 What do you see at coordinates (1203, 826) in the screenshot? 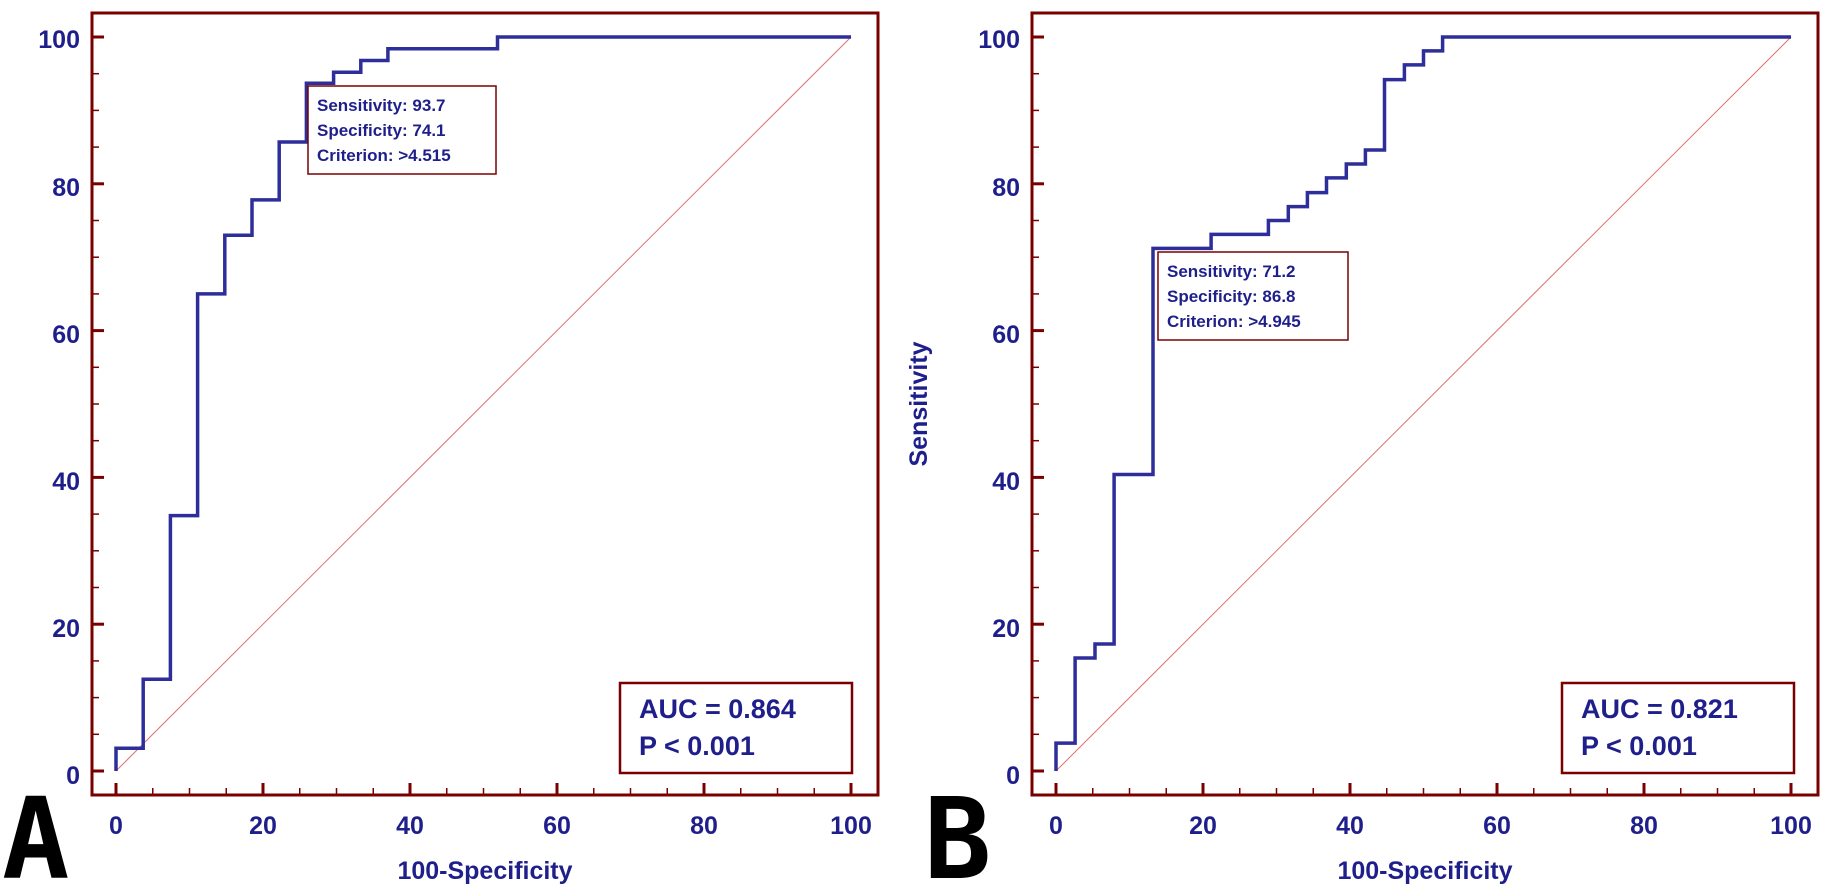
I see `panel-b-x-tick: 20` at bounding box center [1203, 826].